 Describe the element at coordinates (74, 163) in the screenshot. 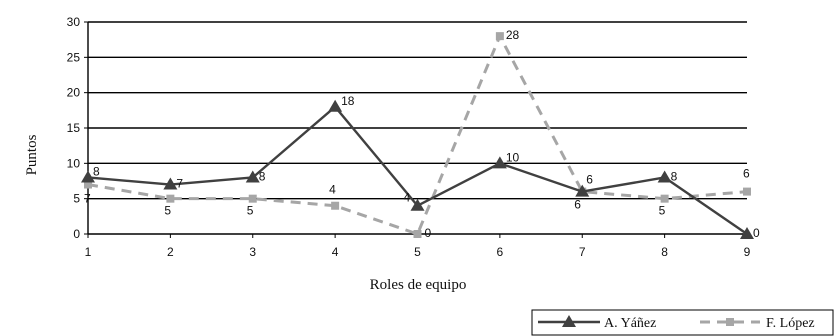

I see `y-tick-label: 10` at that location.